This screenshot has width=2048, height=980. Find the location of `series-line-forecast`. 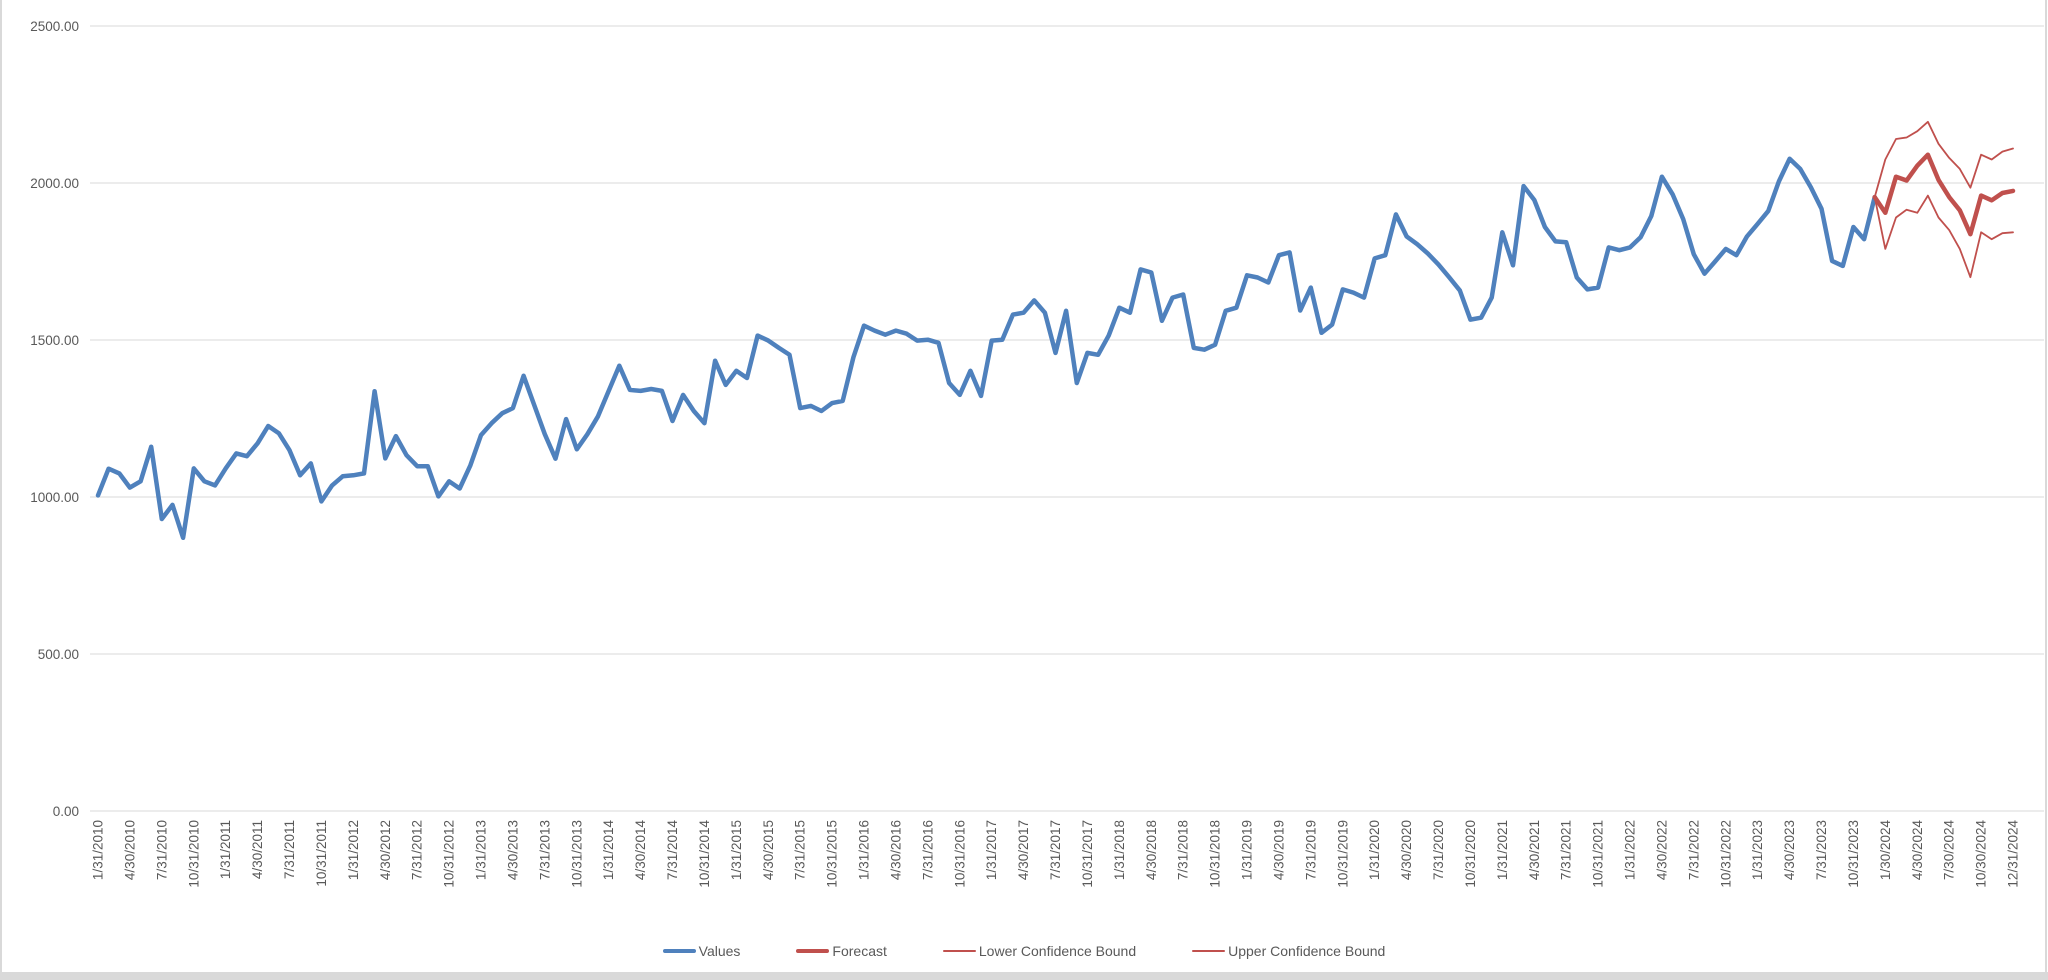

series-line-forecast is located at coordinates (1944, 194).